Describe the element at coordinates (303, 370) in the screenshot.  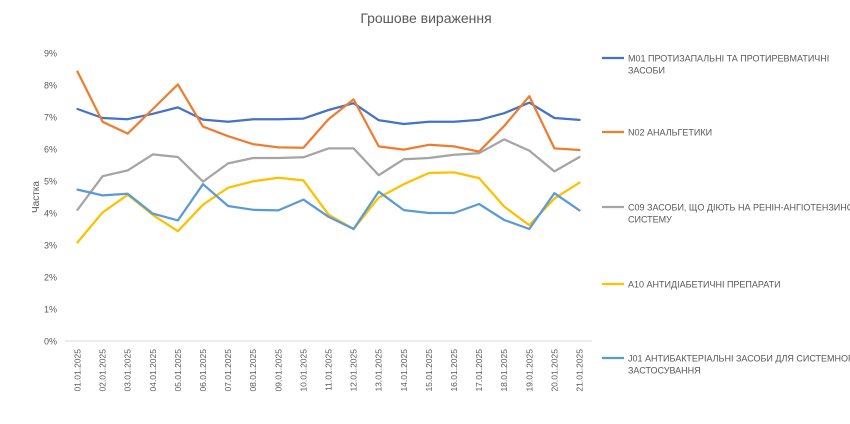
I see `x-tick-label: 10.01.2025` at that location.